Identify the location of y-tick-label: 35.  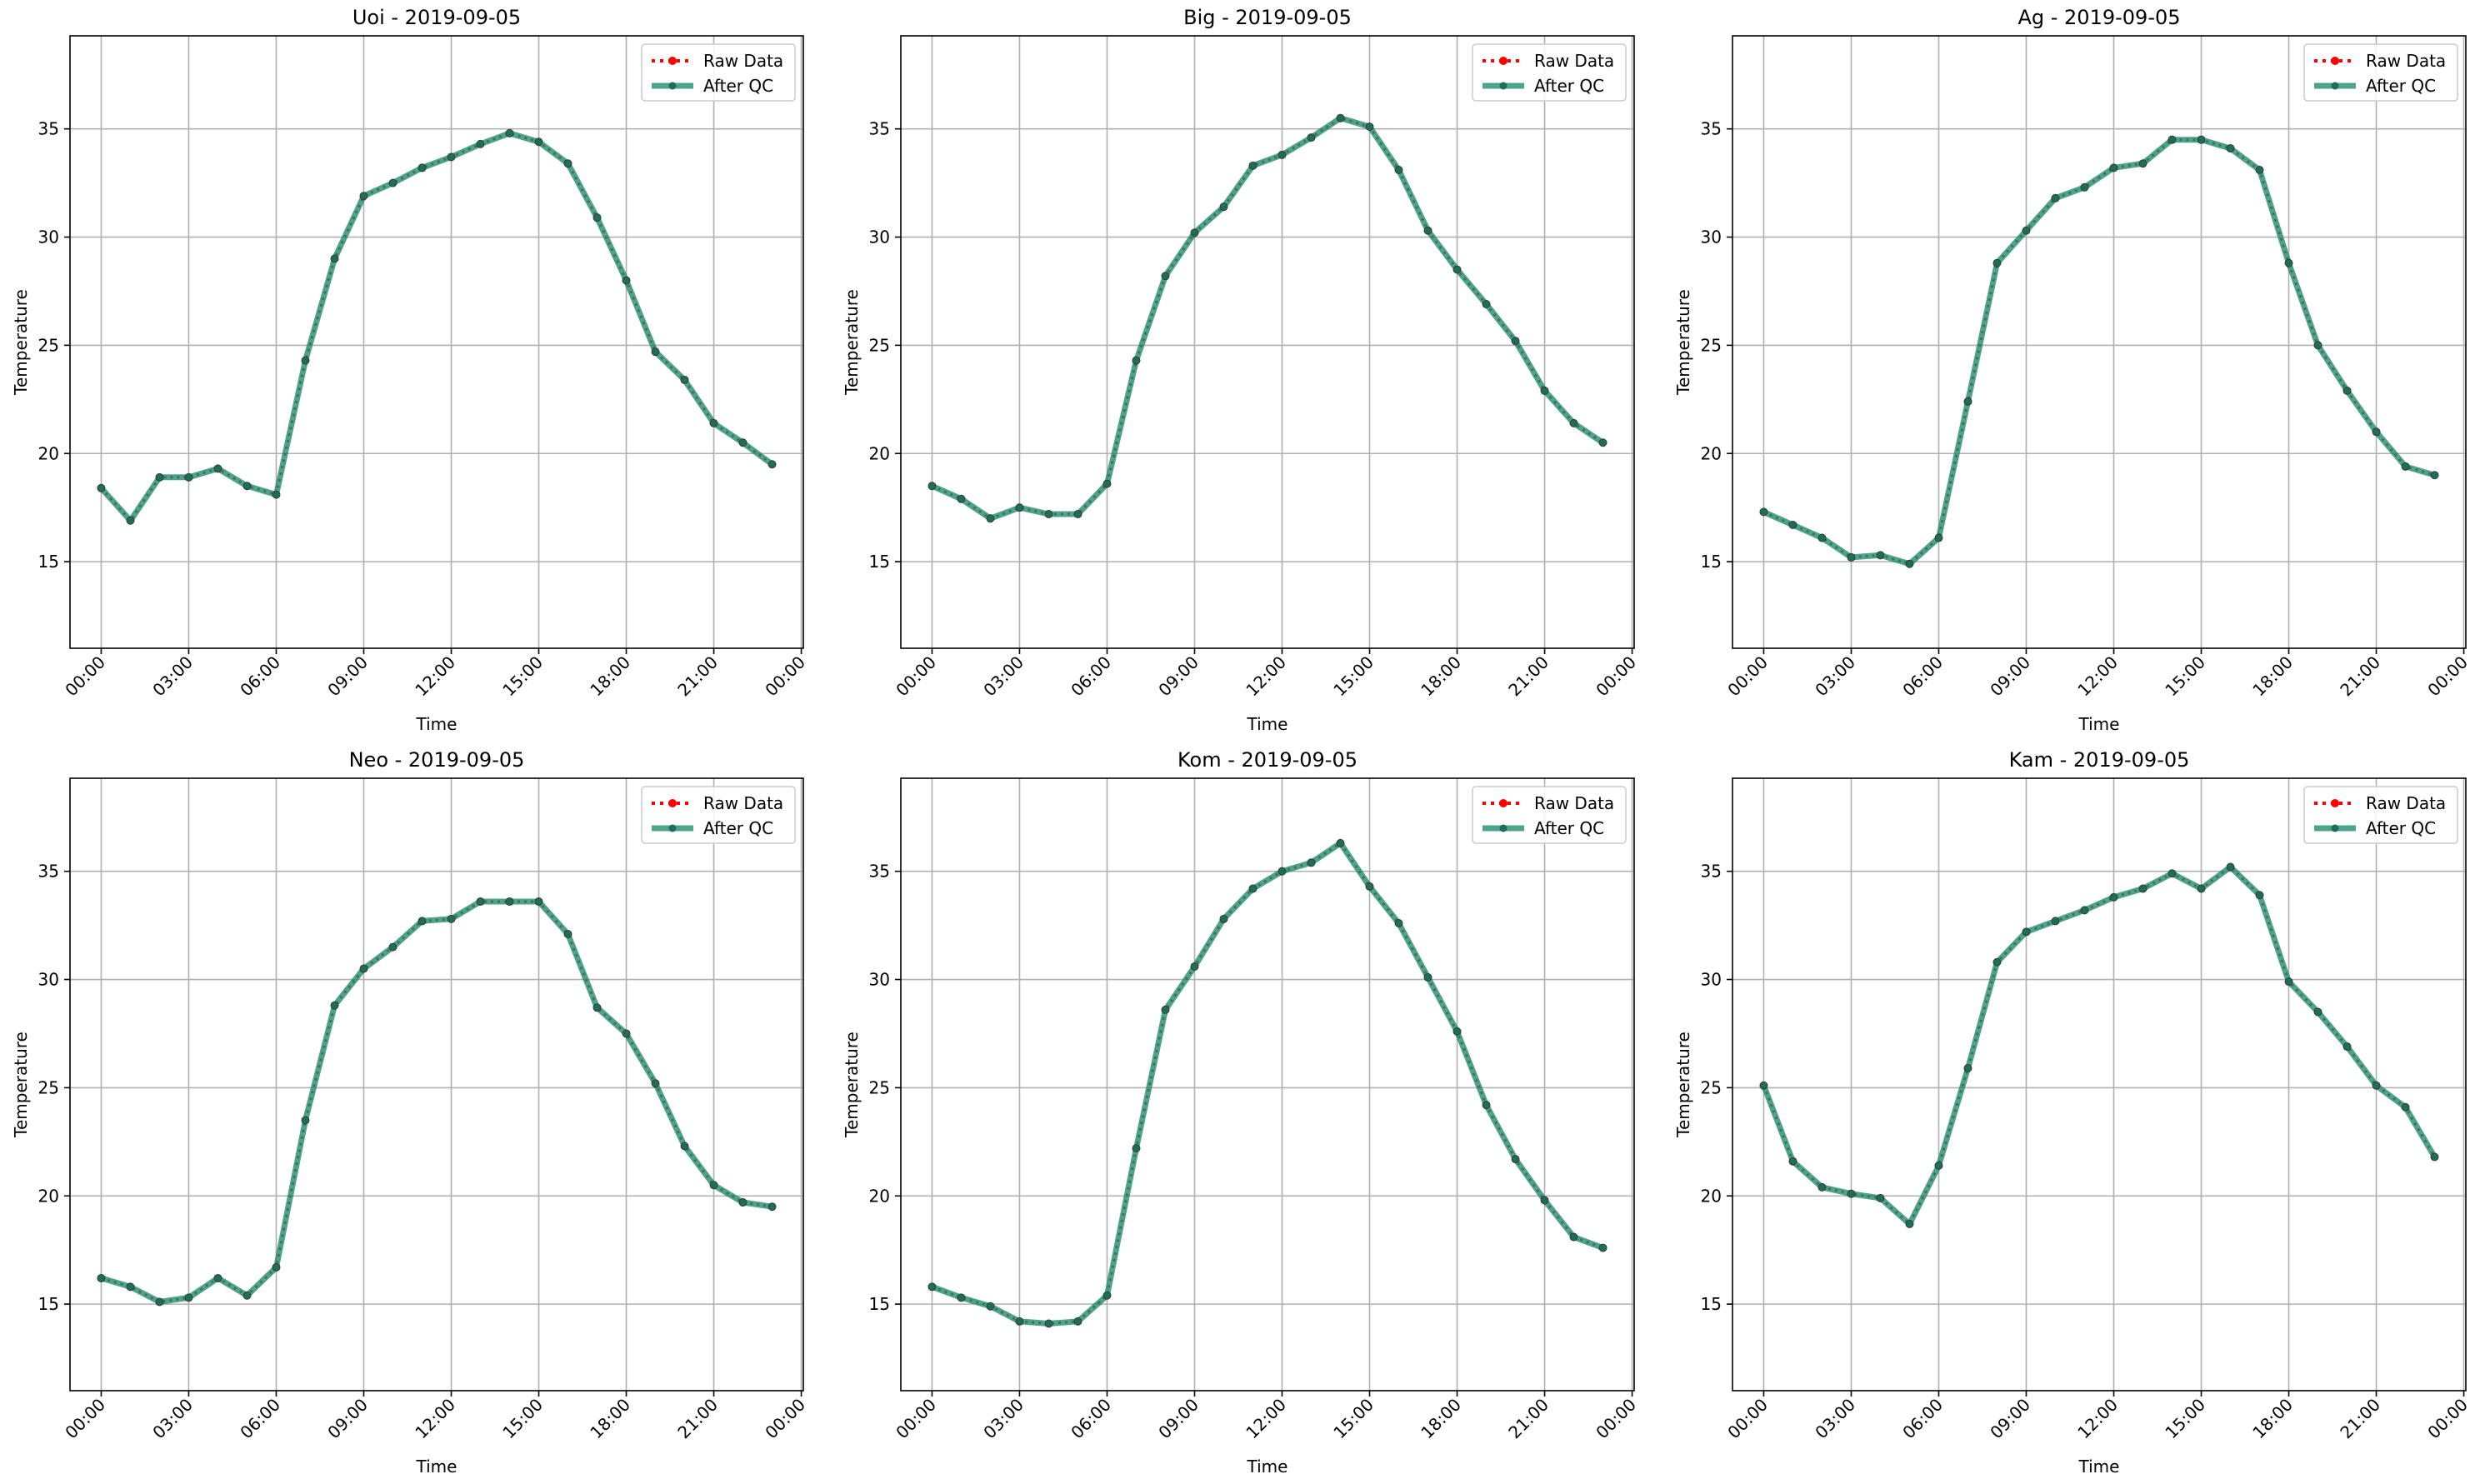
(879, 872).